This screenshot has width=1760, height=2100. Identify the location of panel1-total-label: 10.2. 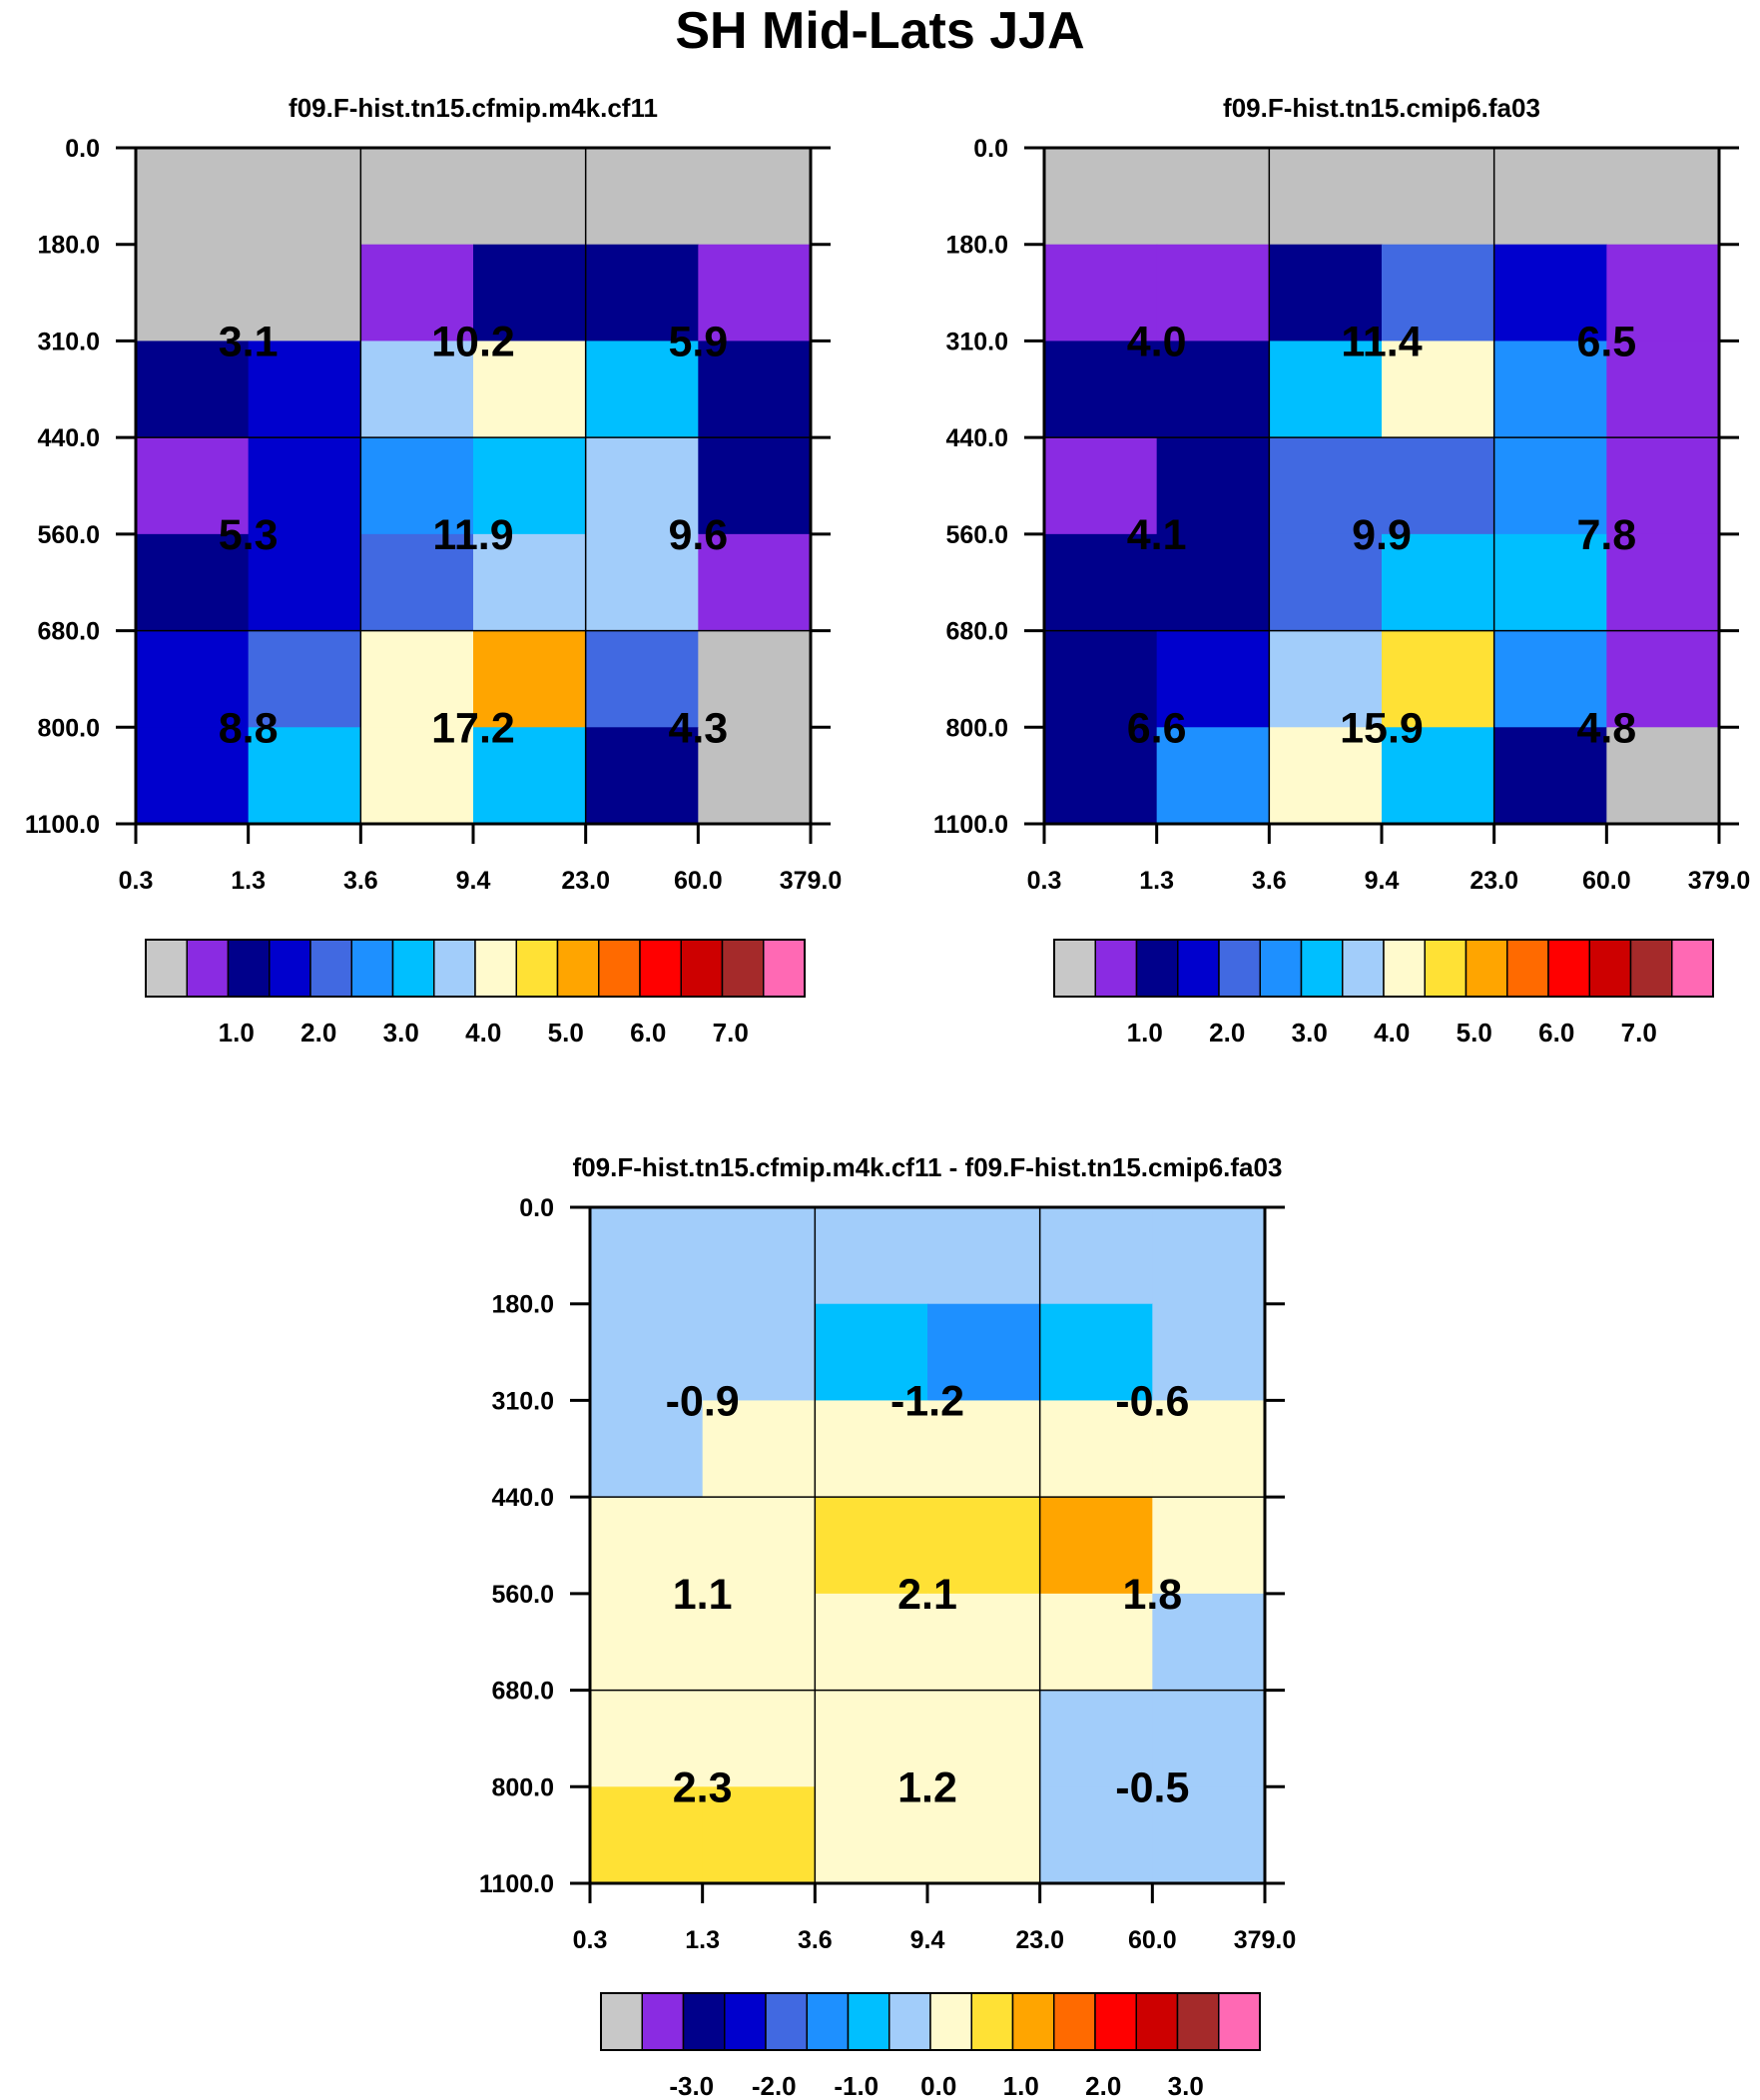
(473, 341).